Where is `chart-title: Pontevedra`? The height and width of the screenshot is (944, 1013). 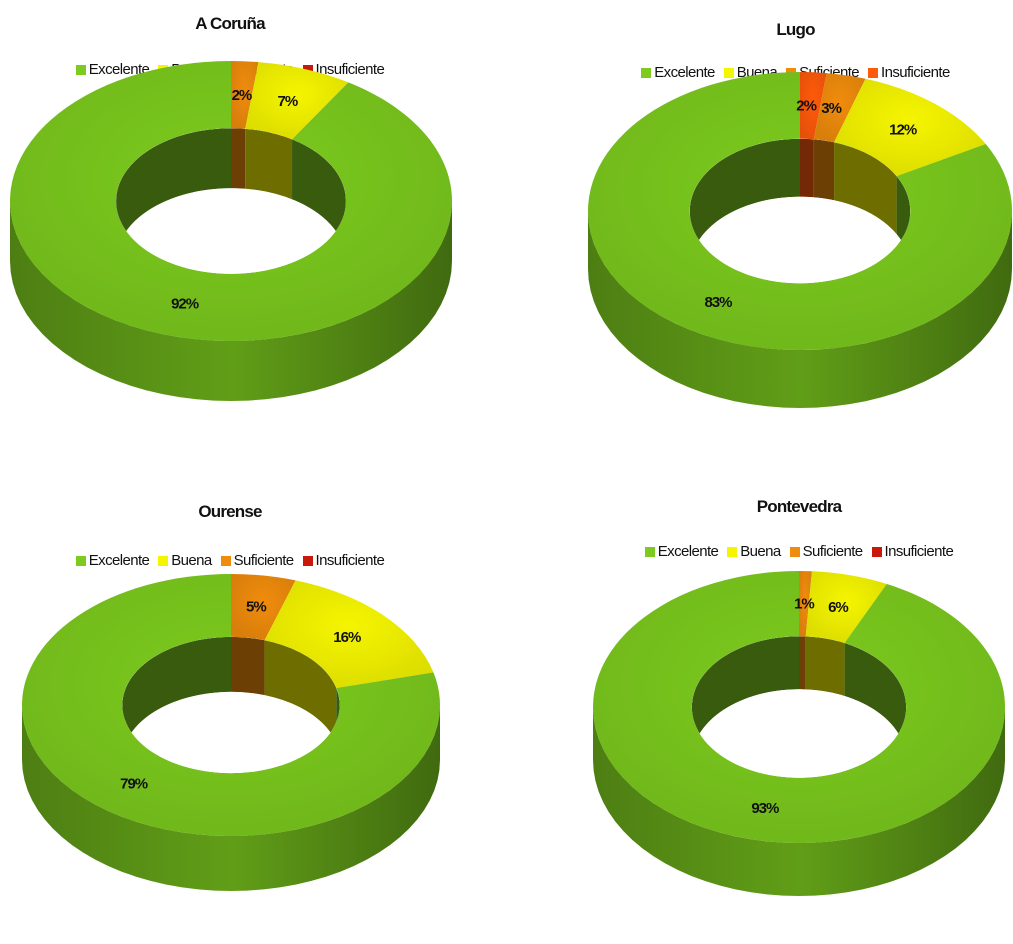
chart-title: Pontevedra is located at coordinates (799, 506).